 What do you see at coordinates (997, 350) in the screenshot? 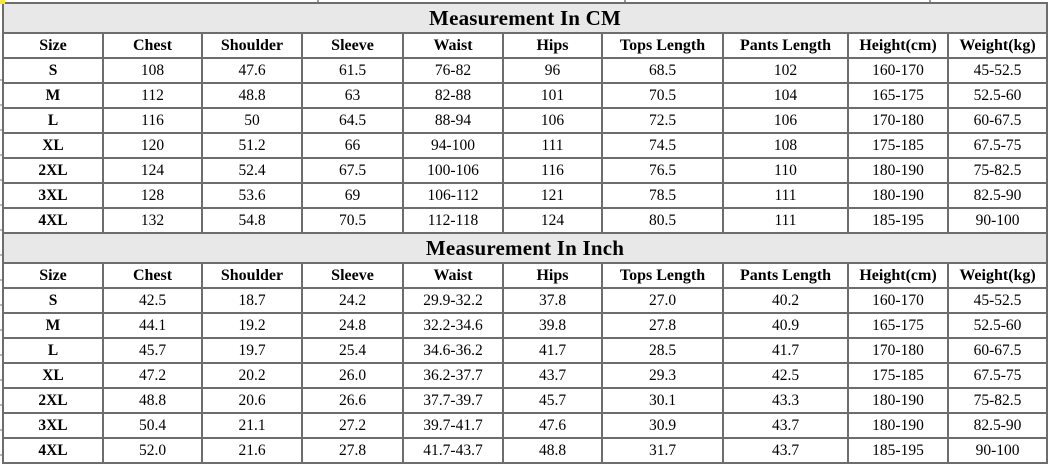
I see `value-cell: 60-67.5` at bounding box center [997, 350].